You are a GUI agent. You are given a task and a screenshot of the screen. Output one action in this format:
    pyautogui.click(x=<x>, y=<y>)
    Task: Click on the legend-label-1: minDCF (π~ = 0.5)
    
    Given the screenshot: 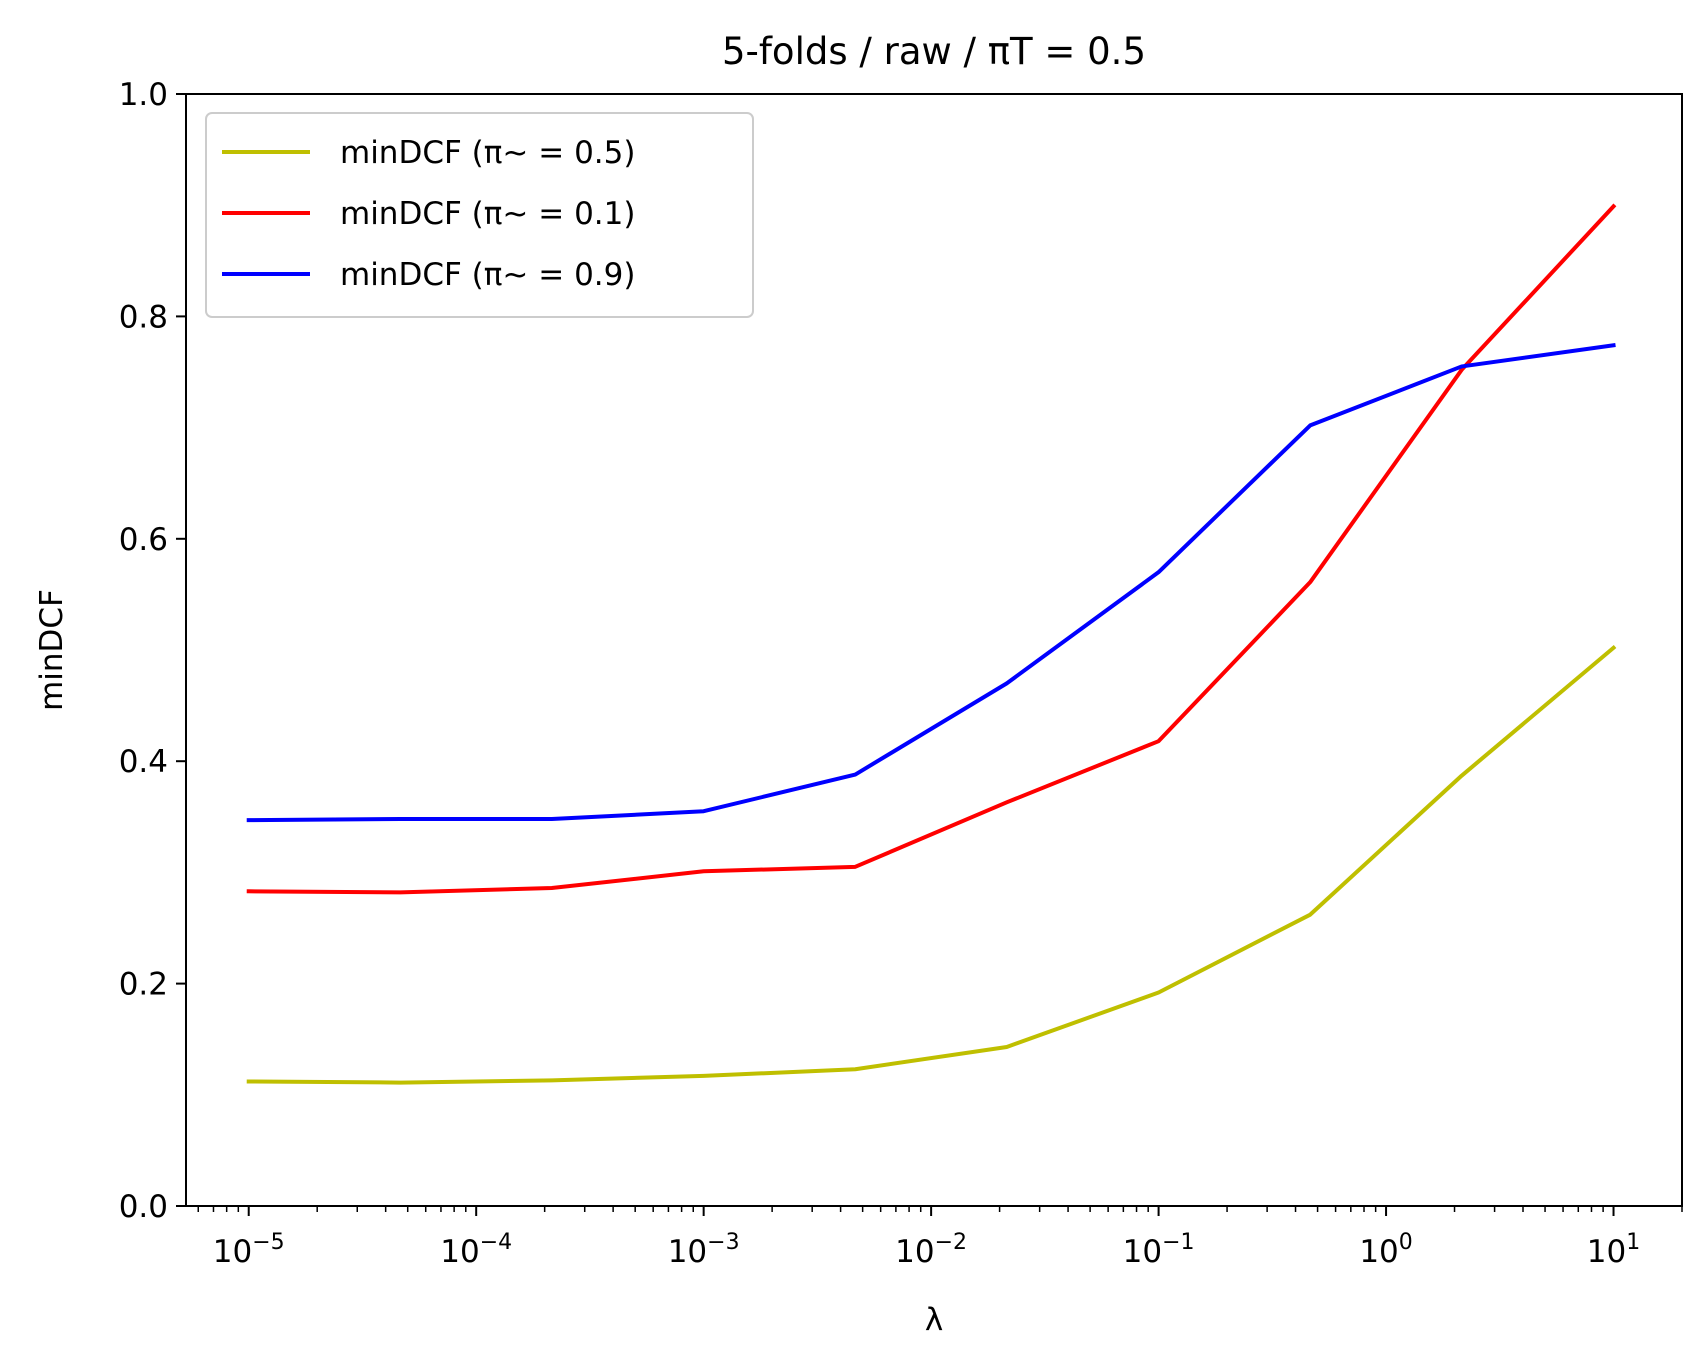 What is the action you would take?
    pyautogui.click(x=487, y=153)
    